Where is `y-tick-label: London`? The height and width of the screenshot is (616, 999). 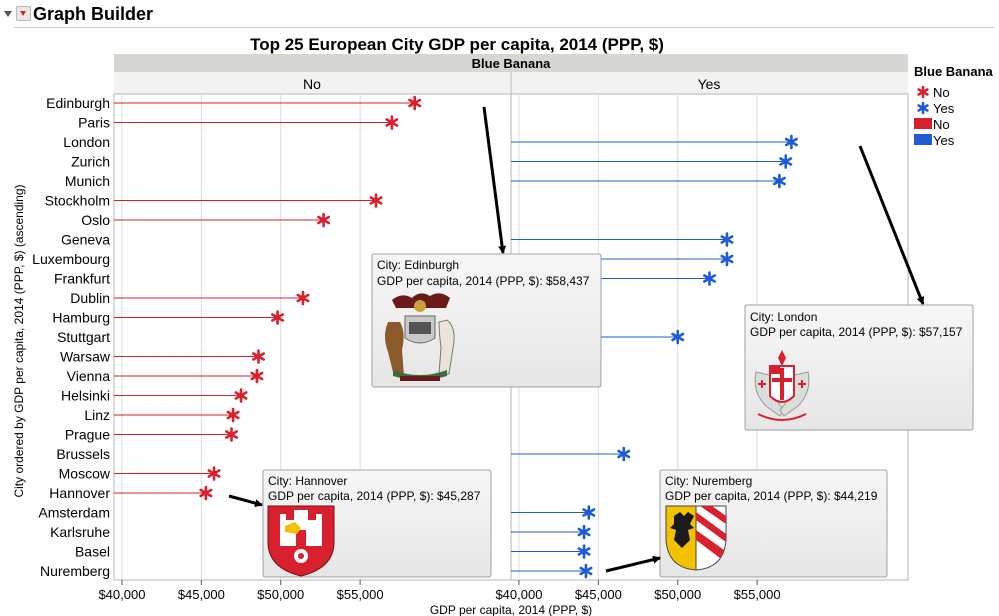 y-tick-label: London is located at coordinates (86, 142).